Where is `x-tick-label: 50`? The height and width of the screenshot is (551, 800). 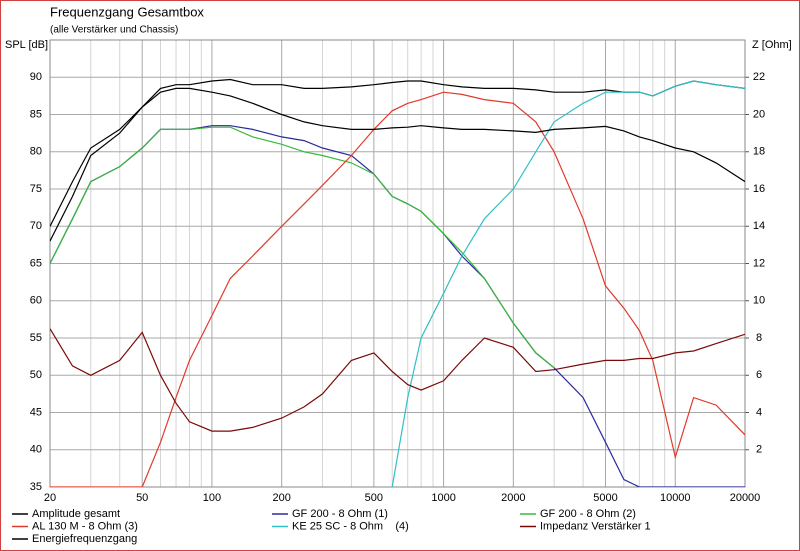 x-tick-label: 50 is located at coordinates (142, 498).